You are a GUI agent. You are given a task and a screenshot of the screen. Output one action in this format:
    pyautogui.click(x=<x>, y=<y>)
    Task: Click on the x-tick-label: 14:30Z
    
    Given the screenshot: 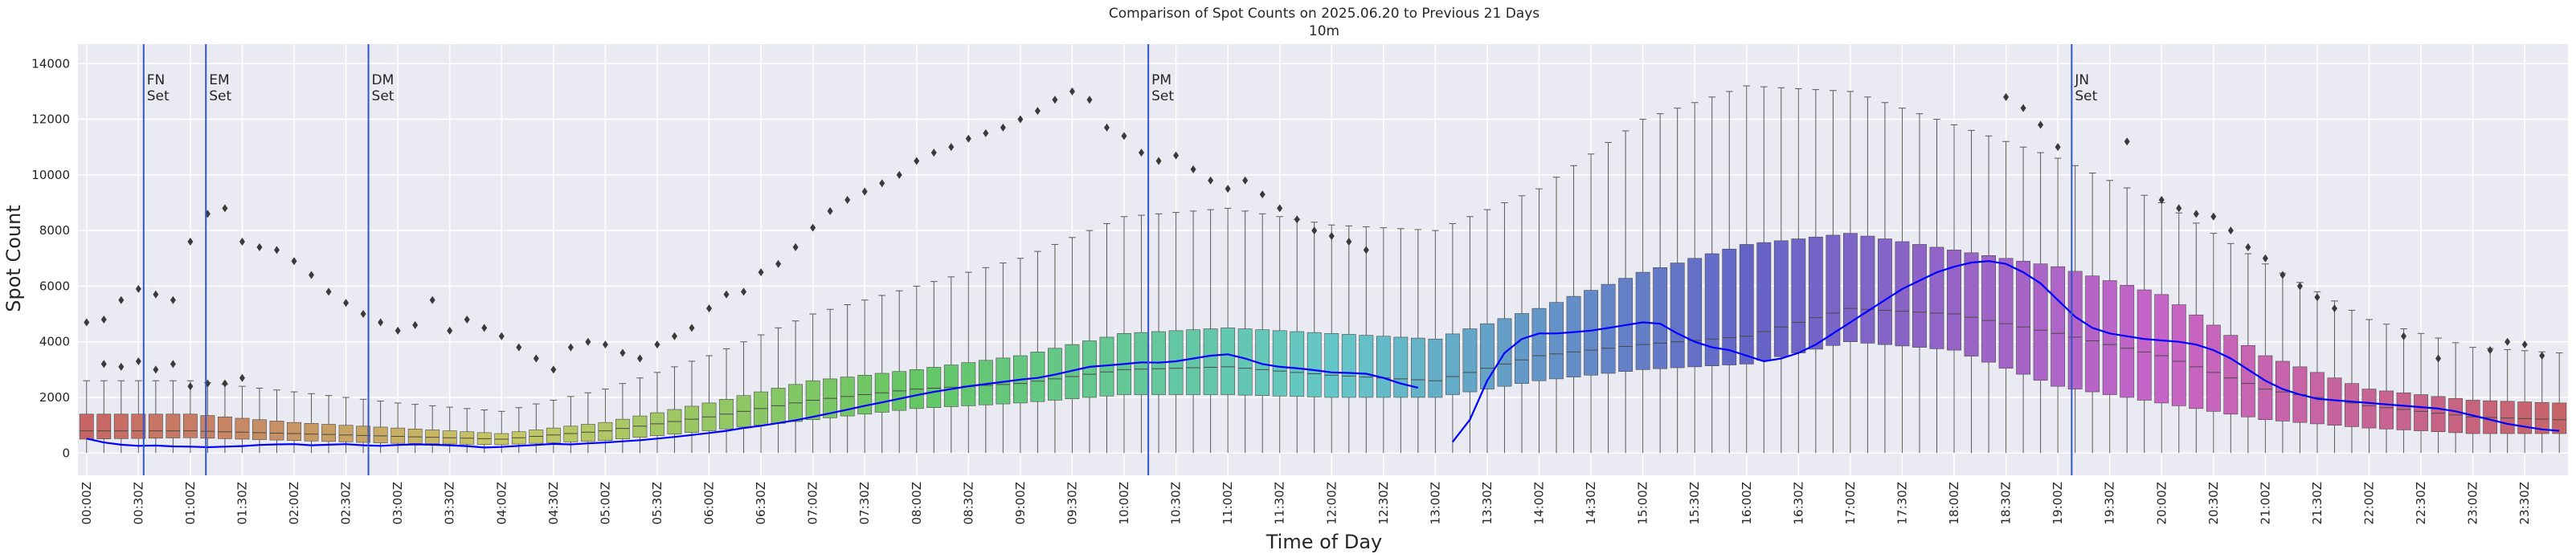 What is the action you would take?
    pyautogui.click(x=1591, y=503)
    